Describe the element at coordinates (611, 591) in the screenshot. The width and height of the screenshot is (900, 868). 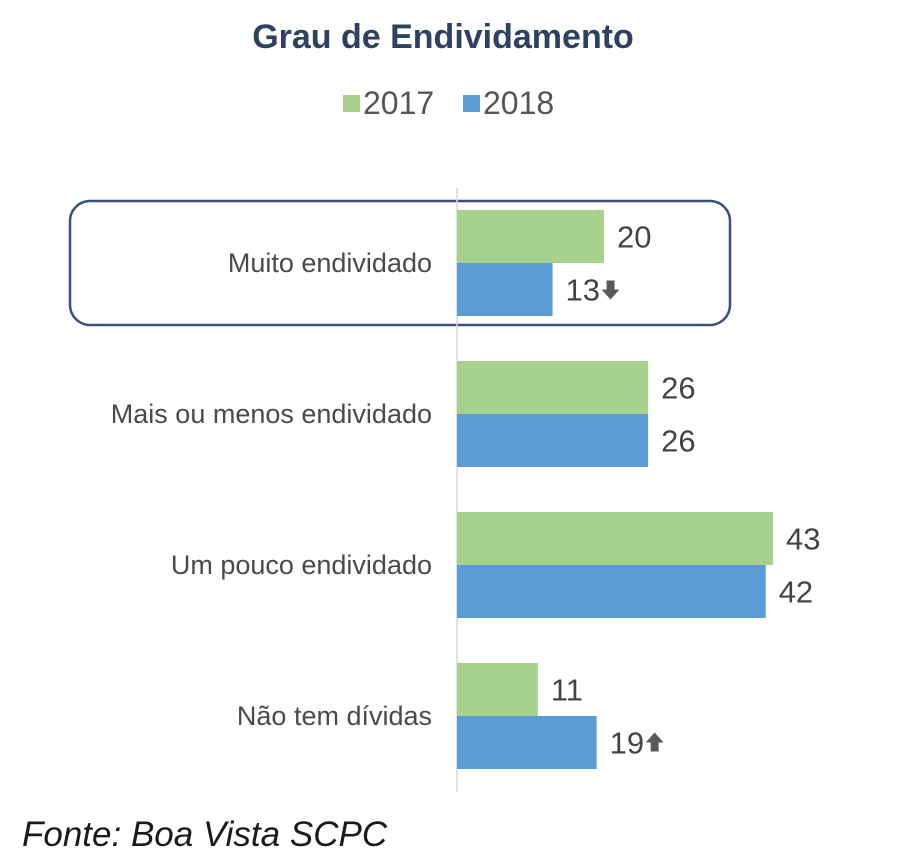
I see `bar-2018-um-pouco-endividado` at that location.